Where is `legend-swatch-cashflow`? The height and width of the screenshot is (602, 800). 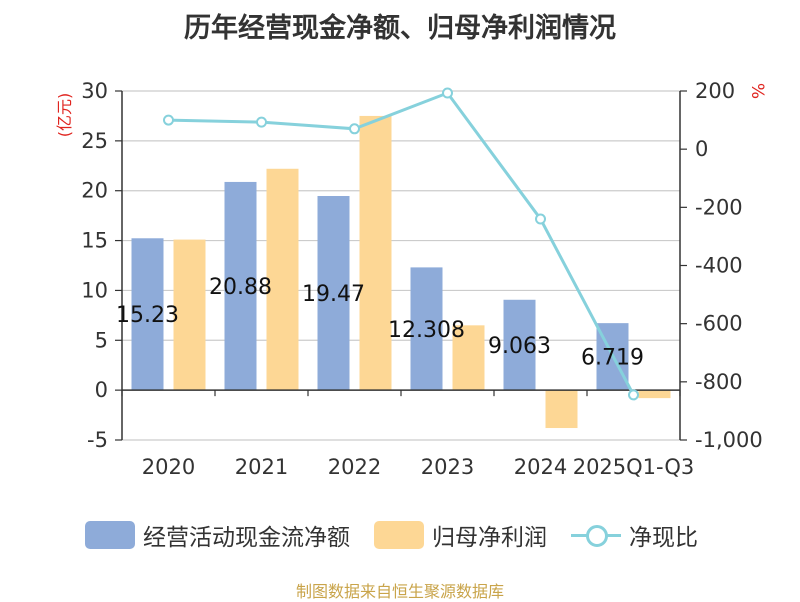
legend-swatch-cashflow is located at coordinates (110, 535).